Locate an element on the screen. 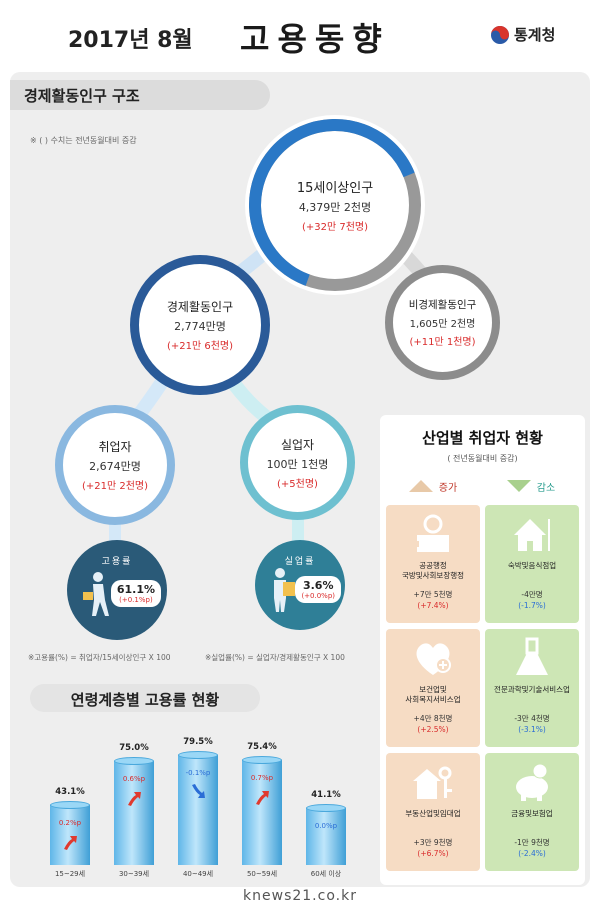 The image size is (600, 915). industry-change-pct: (-3.1%) is located at coordinates (532, 729).